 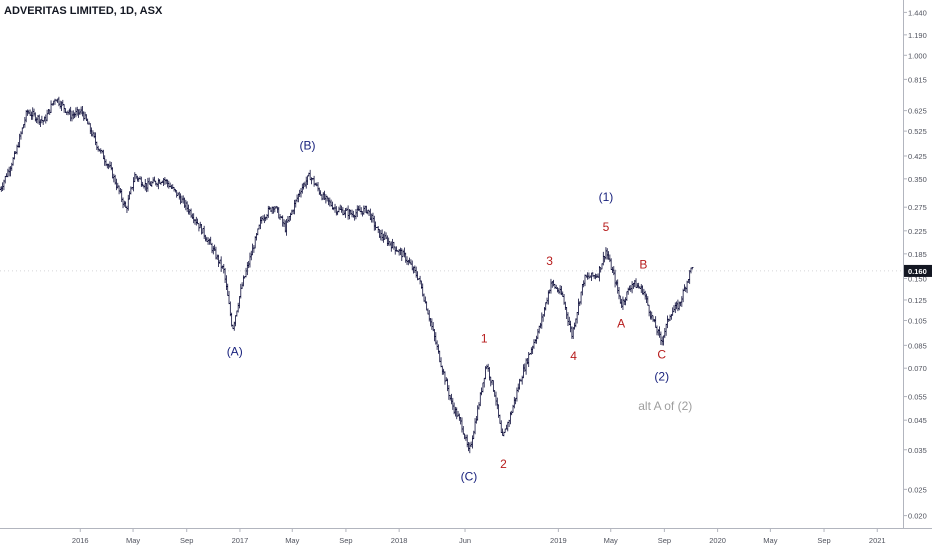 I want to click on x-tick-label: 2016, so click(x=80, y=540).